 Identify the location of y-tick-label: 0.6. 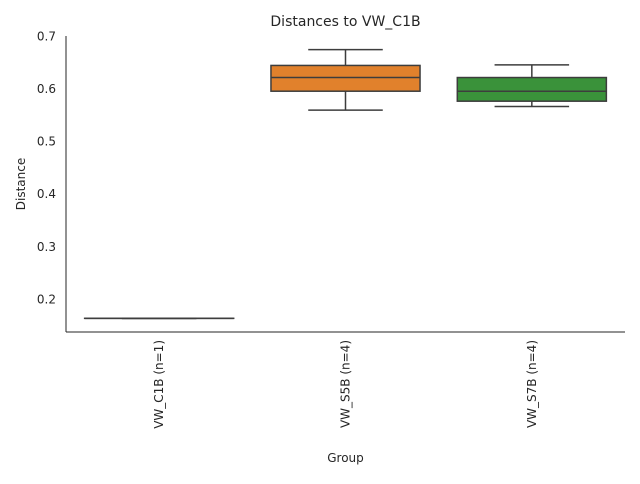
(46, 89).